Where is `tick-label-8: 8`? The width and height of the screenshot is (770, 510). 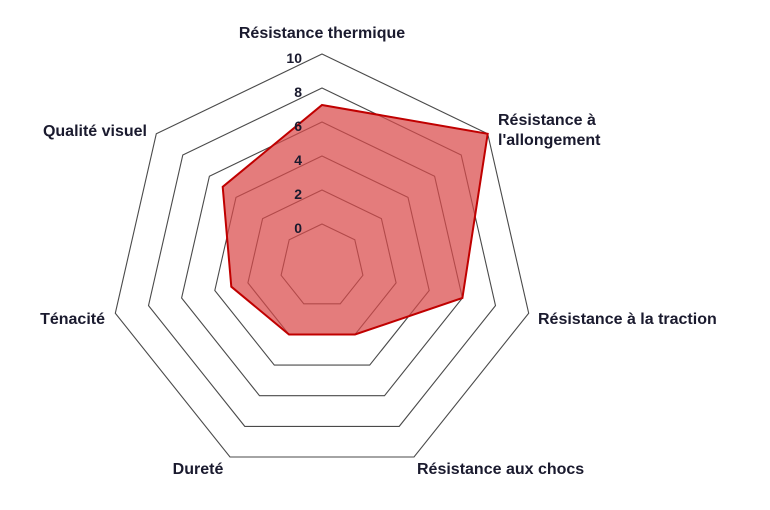
tick-label-8: 8 is located at coordinates (298, 92).